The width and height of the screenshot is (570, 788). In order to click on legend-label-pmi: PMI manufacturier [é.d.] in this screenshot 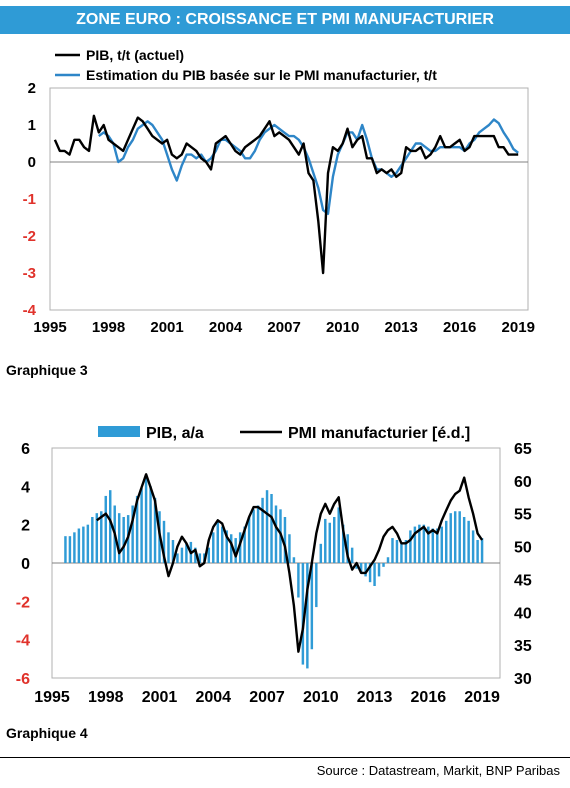, I will do `click(379, 433)`.